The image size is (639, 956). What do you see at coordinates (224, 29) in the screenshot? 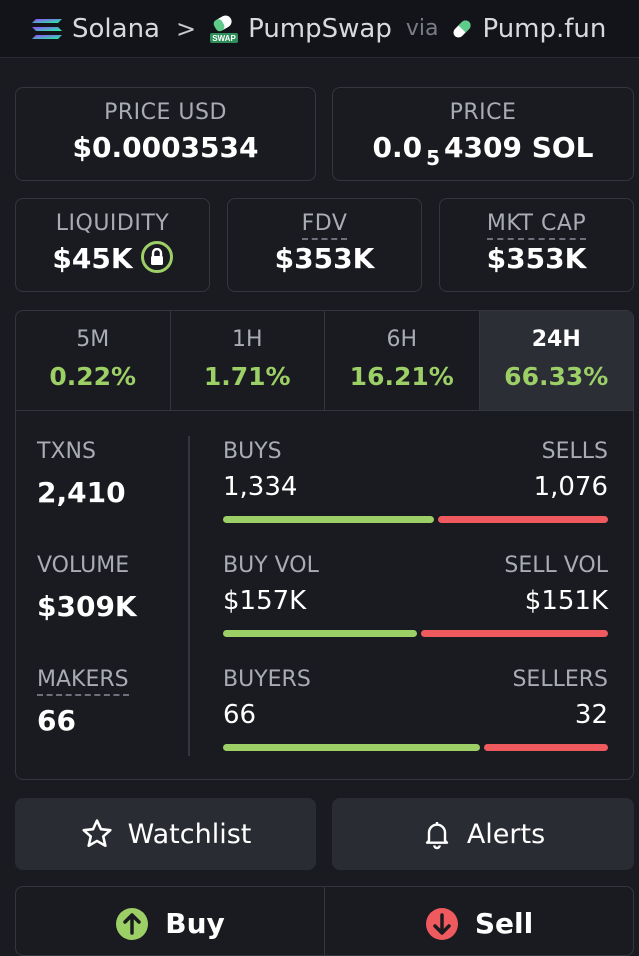
I see `pumpswap-icon: SWAP` at bounding box center [224, 29].